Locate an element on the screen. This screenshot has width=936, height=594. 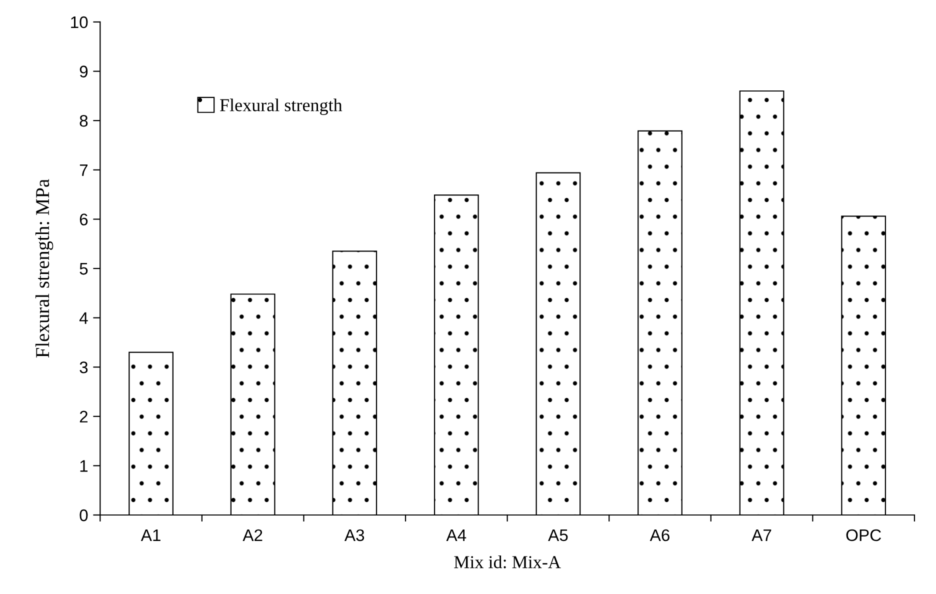
y-tick-label: 1 is located at coordinates (84, 466).